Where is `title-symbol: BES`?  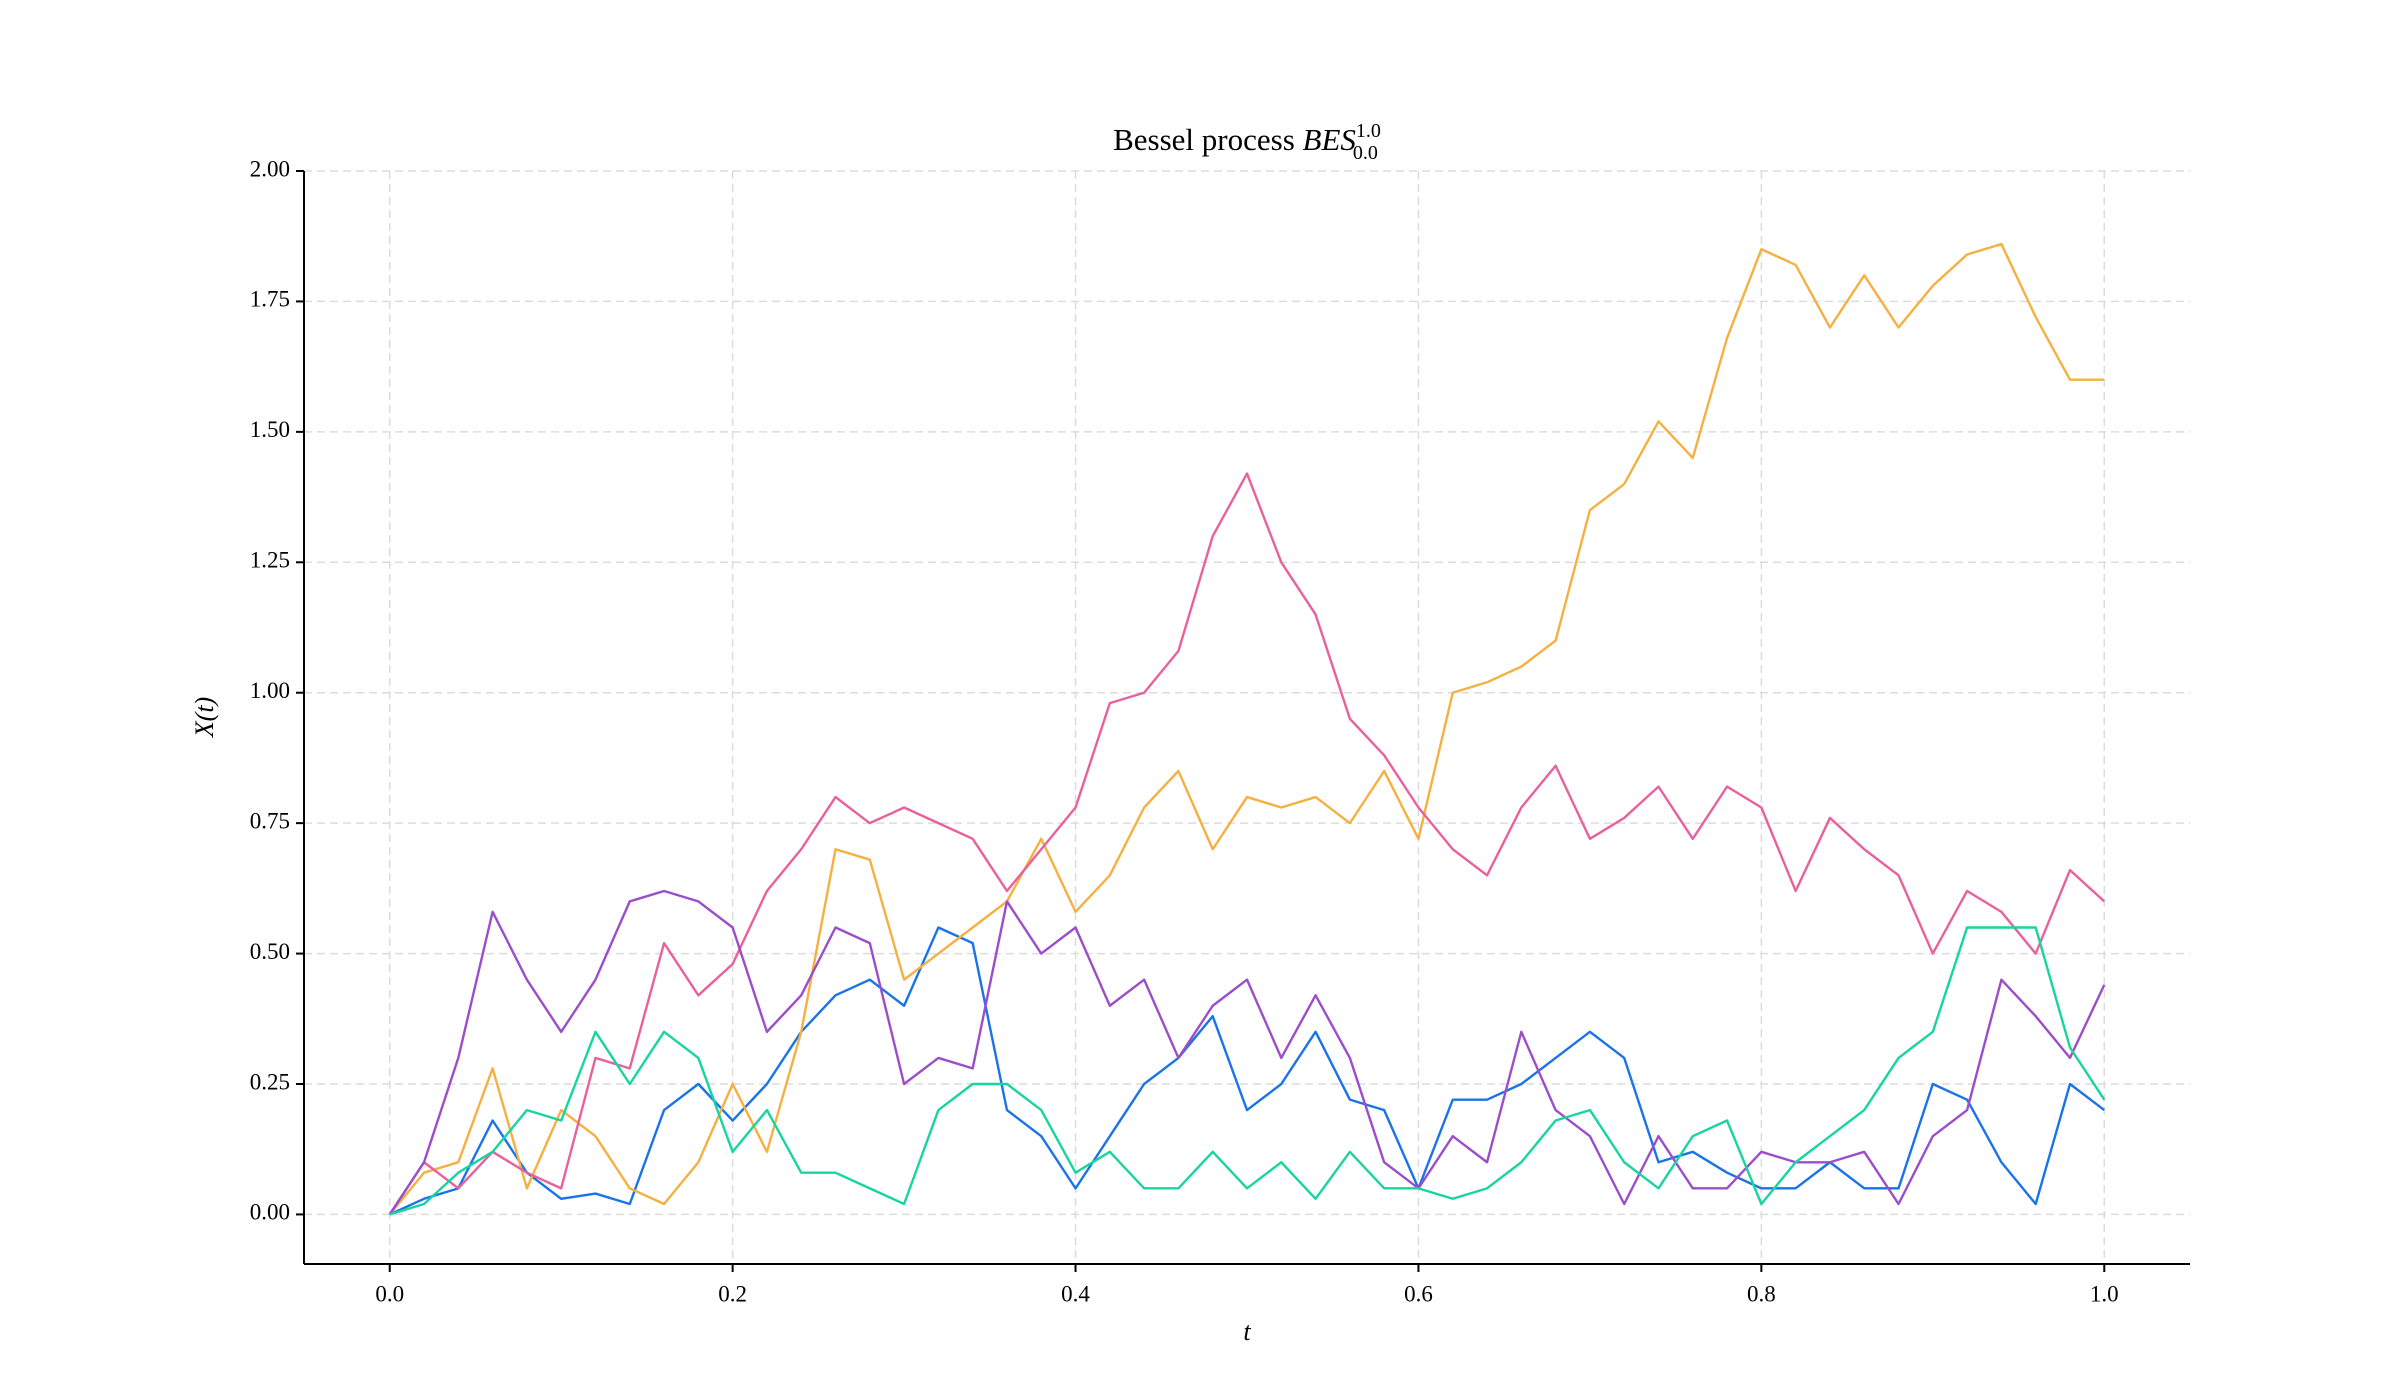 title-symbol: BES is located at coordinates (1329, 139).